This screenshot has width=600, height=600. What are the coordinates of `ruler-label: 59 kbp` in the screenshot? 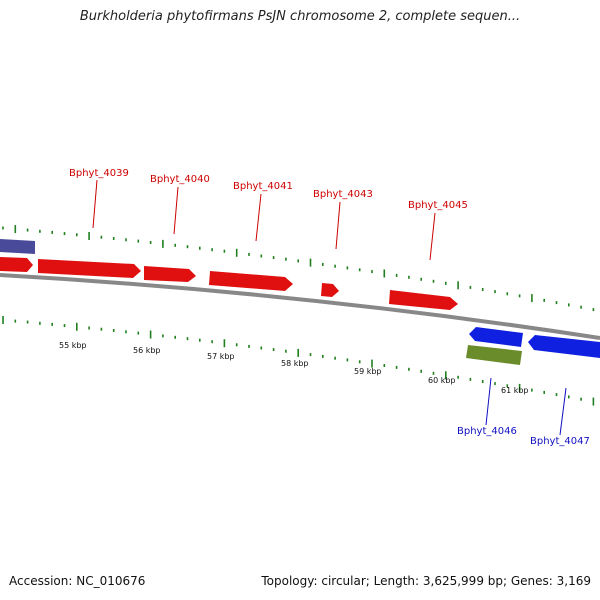 It's located at (368, 371).